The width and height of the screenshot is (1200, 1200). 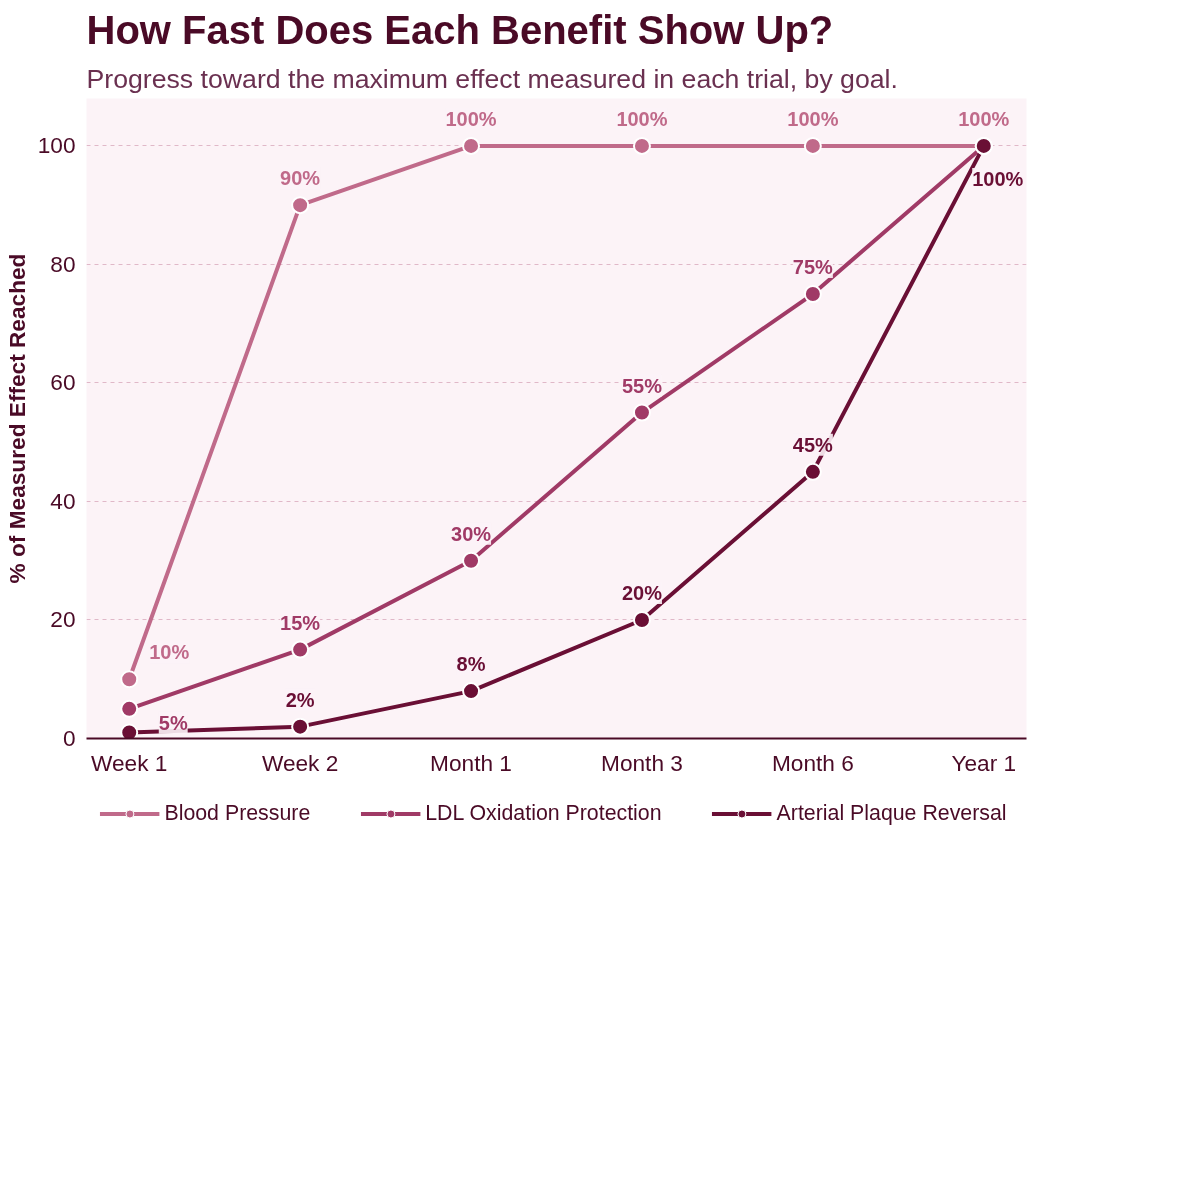 I want to click on x-tick-label: Week 2, so click(x=300, y=762).